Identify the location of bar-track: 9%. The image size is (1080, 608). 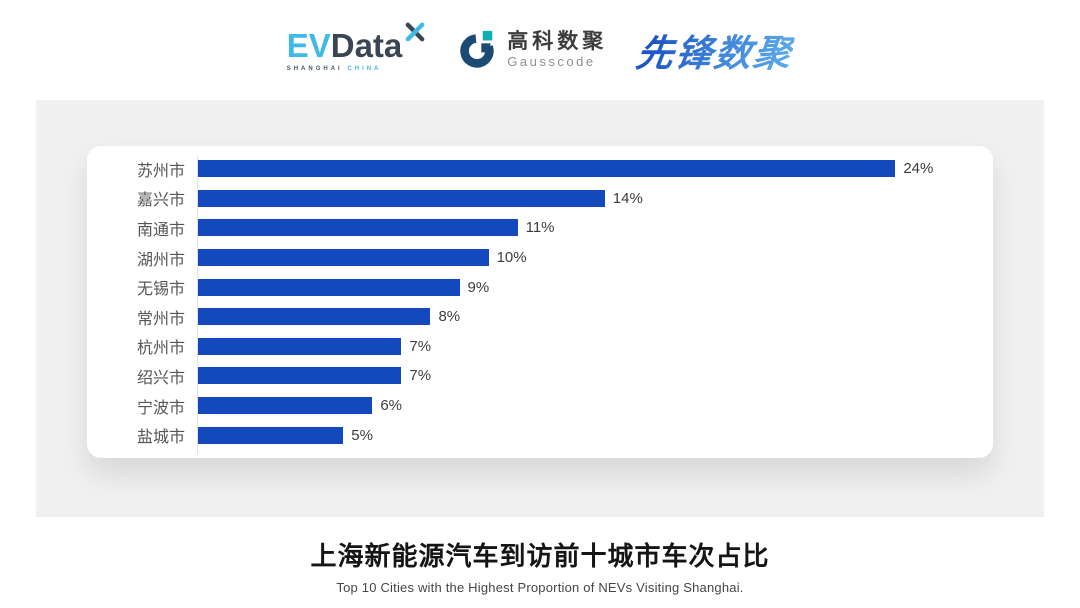
(582, 287).